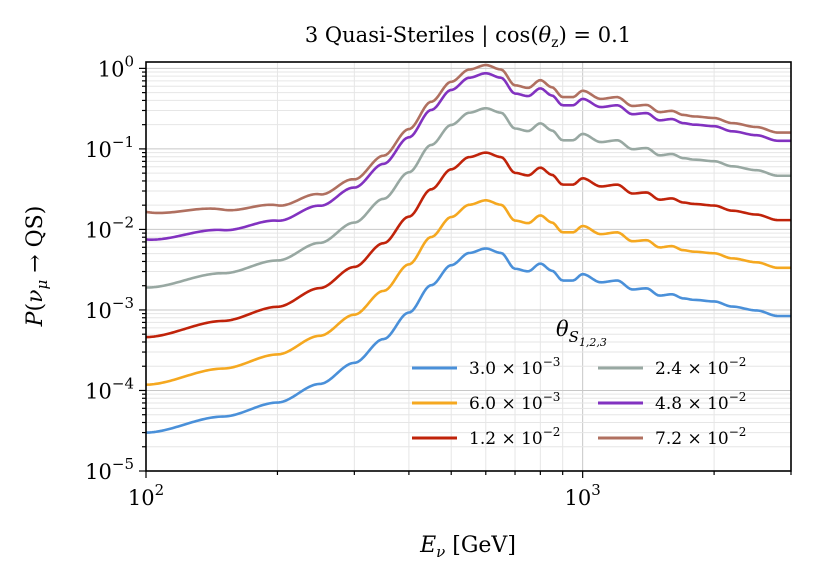 The image size is (813, 582). I want to click on legend-label-2: 6.0 × 10⁻³, so click(514, 402).